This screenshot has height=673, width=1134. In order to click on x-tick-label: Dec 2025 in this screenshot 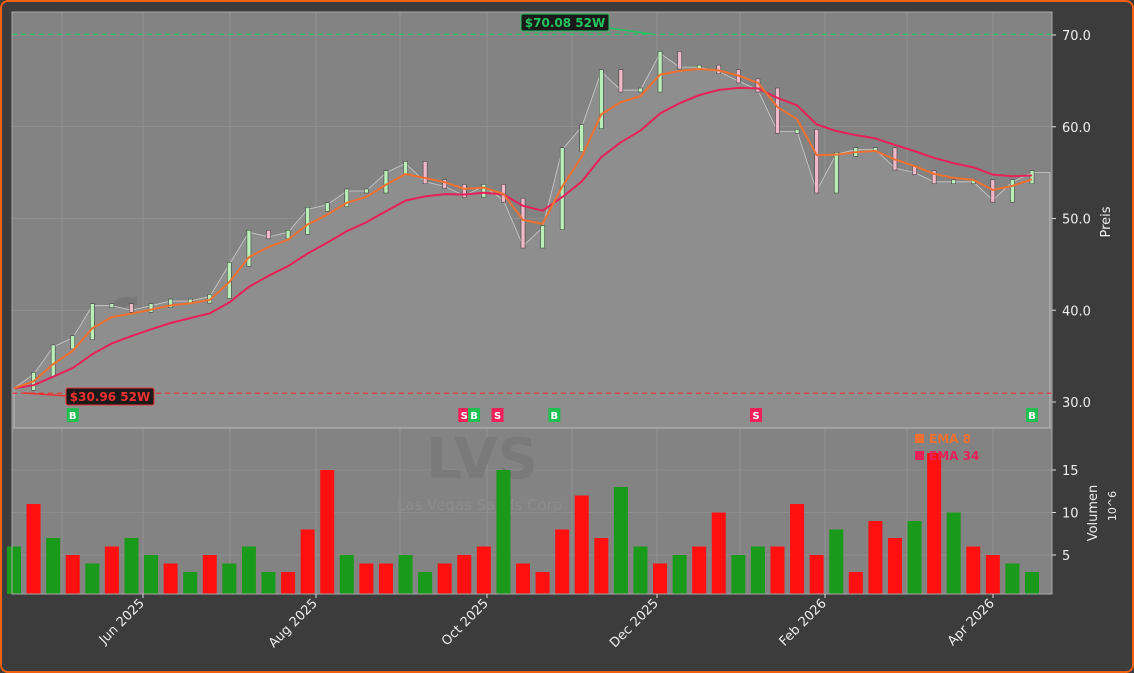, I will do `click(634, 623)`.